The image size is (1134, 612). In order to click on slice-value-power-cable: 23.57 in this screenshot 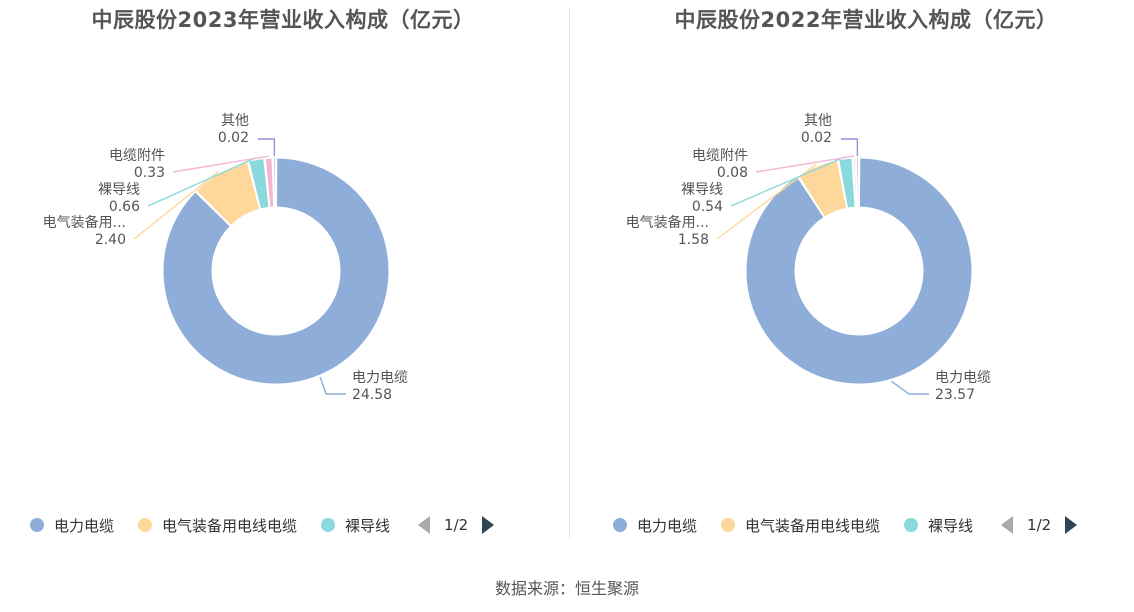, I will do `click(955, 395)`.